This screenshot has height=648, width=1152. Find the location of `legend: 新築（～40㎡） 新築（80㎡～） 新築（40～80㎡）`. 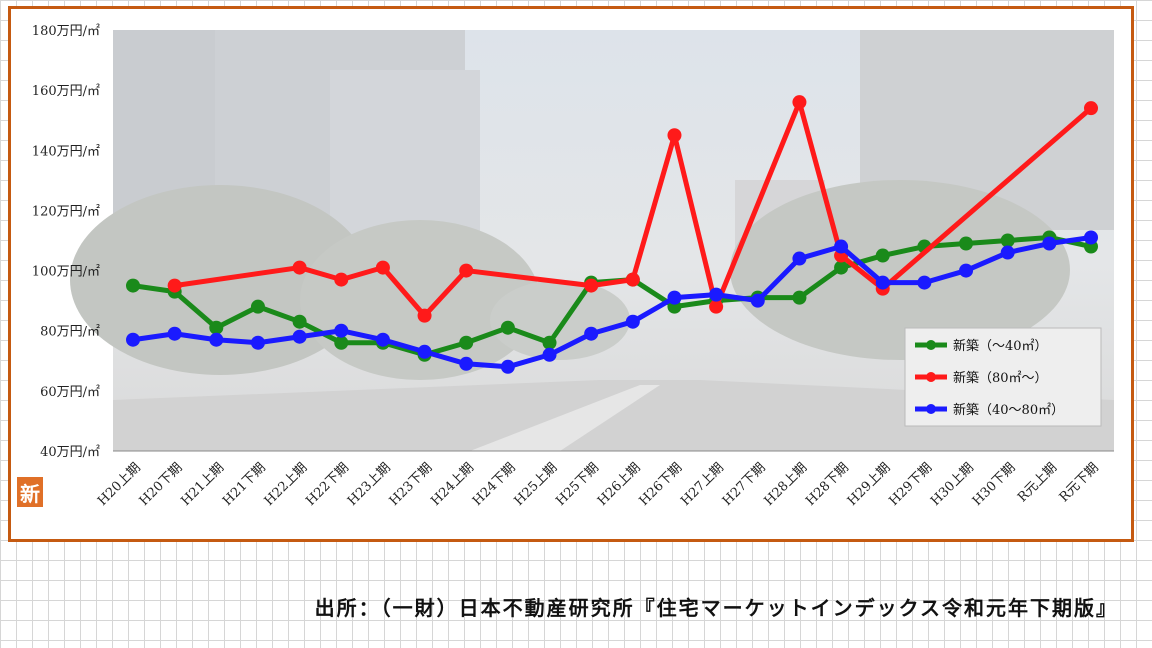

legend: 新築（～40㎡） 新築（80㎡～） 新築（40～80㎡） is located at coordinates (1003, 377).